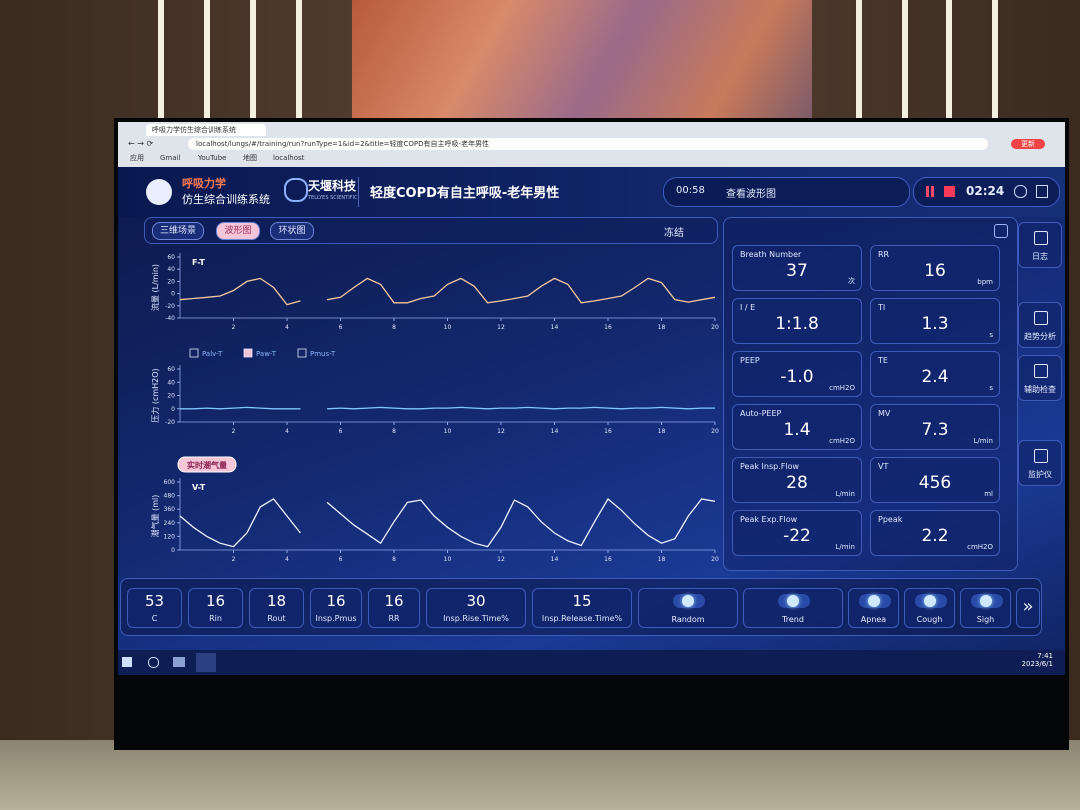 The image size is (1080, 810). What do you see at coordinates (935, 268) in the screenshot?
I see `metric-card: RR 16 bpm` at bounding box center [935, 268].